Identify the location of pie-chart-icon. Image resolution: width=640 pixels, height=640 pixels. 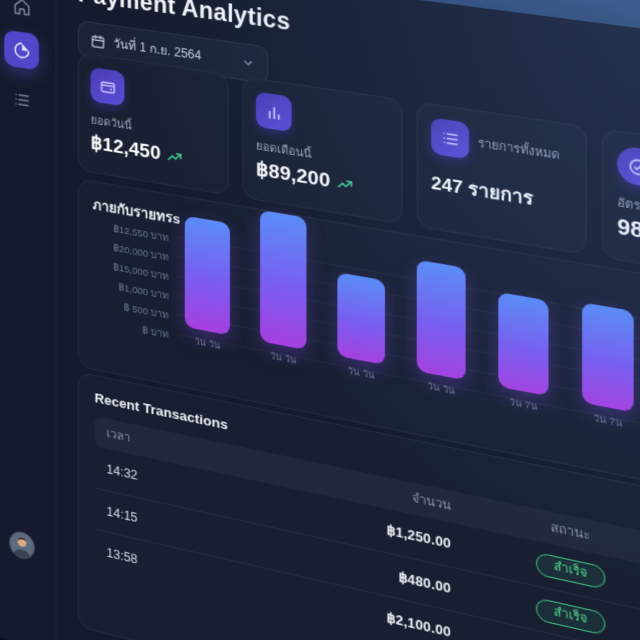
(21, 50).